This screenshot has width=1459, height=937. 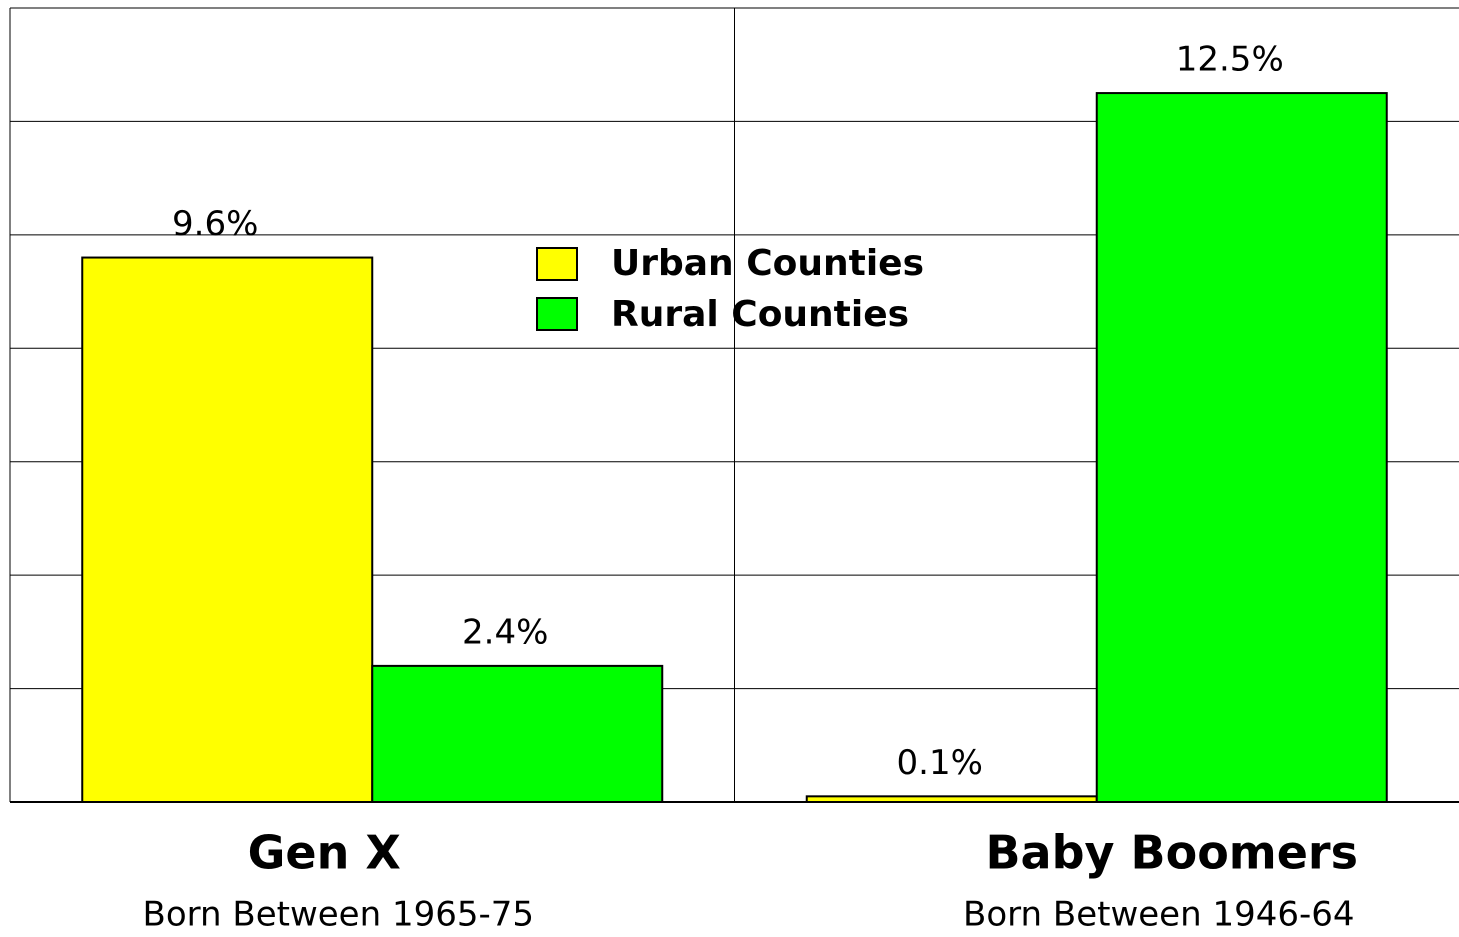 What do you see at coordinates (505, 632) in the screenshot?
I see `value-label: 2.4%` at bounding box center [505, 632].